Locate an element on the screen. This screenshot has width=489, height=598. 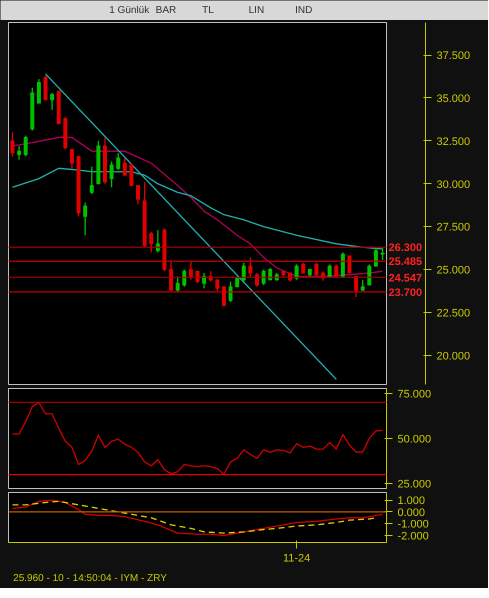
text: 25.960 - 10 - 14:50:04 - IYM - ZRY is located at coordinates (90, 578).